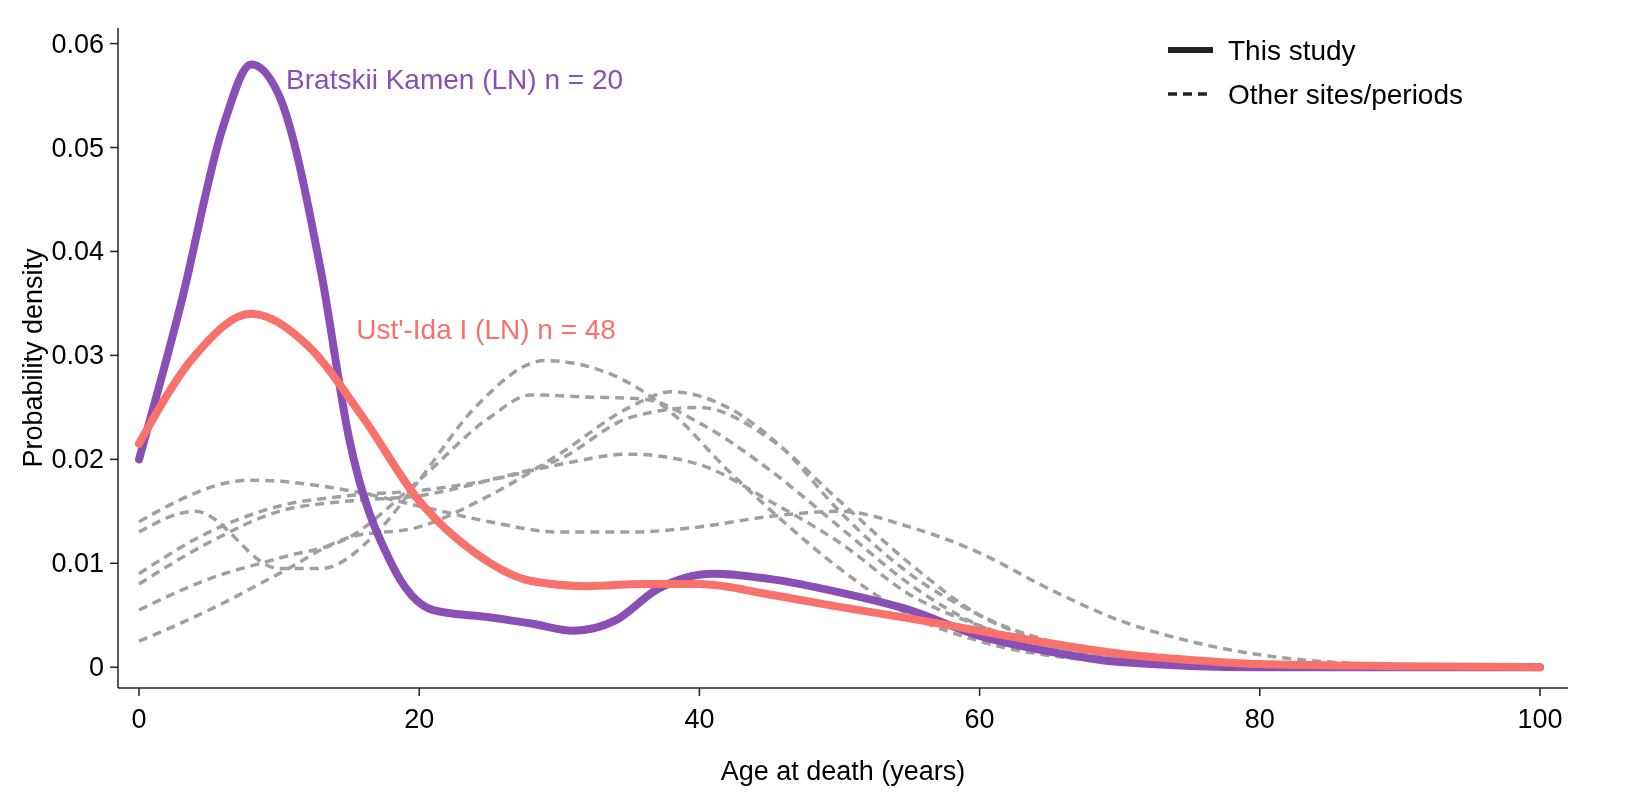  What do you see at coordinates (33, 357) in the screenshot?
I see `y-axis-title: Probability density` at bounding box center [33, 357].